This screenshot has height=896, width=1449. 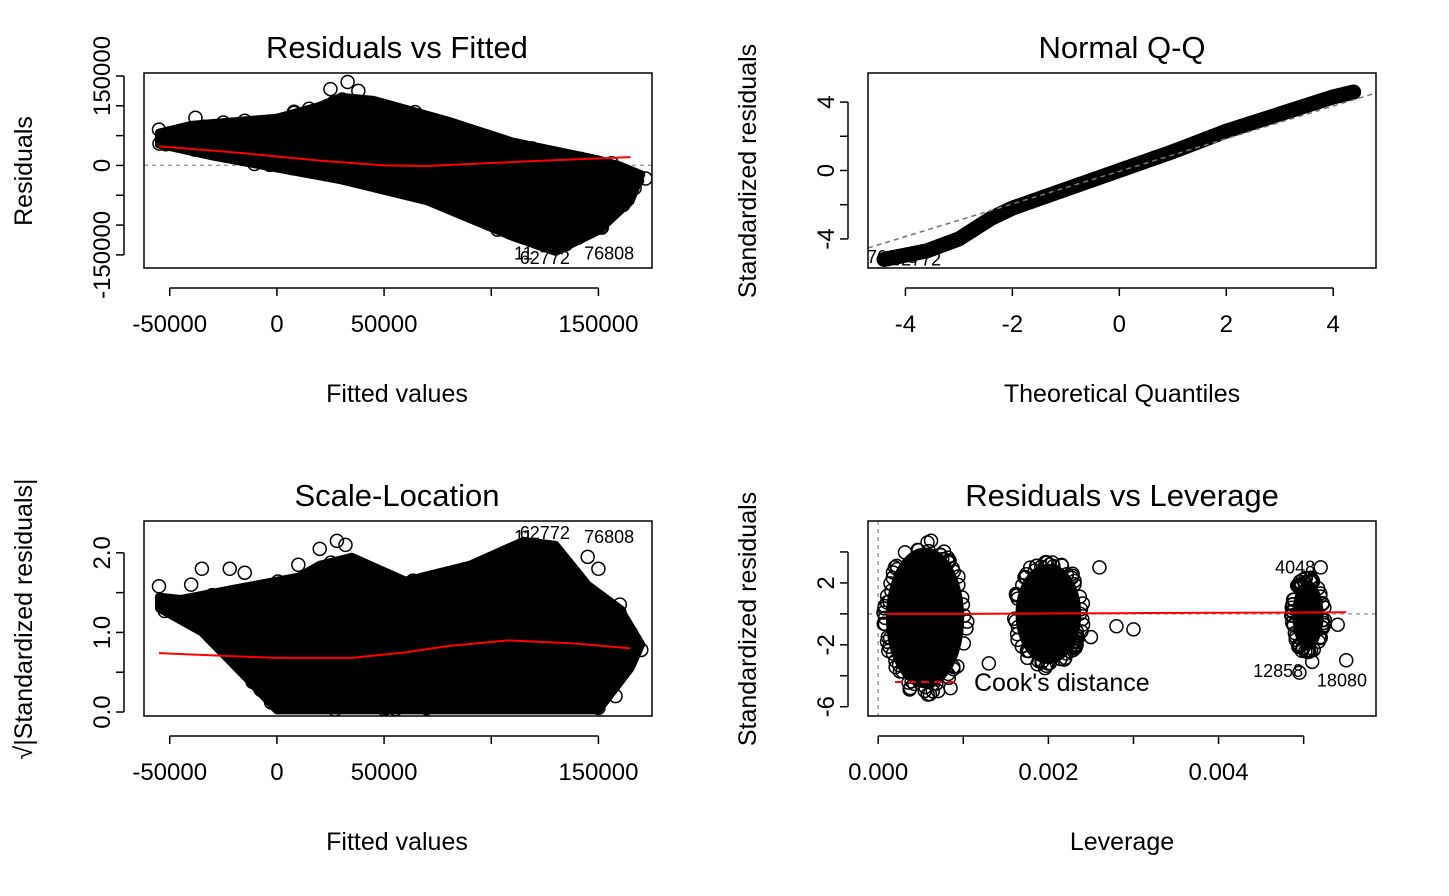 What do you see at coordinates (1121, 47) in the screenshot?
I see `panel-title: Normal Q-Q` at bounding box center [1121, 47].